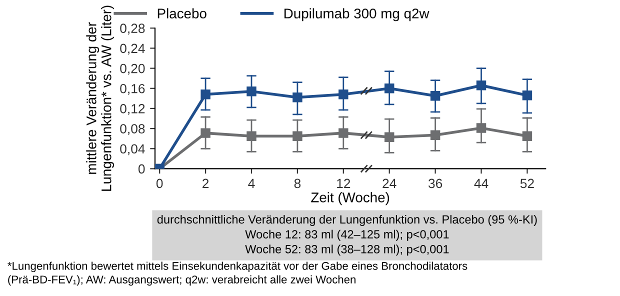 The width and height of the screenshot is (620, 296). What do you see at coordinates (132, 29) in the screenshot?
I see `y-tick-label: 0,28` at bounding box center [132, 29].